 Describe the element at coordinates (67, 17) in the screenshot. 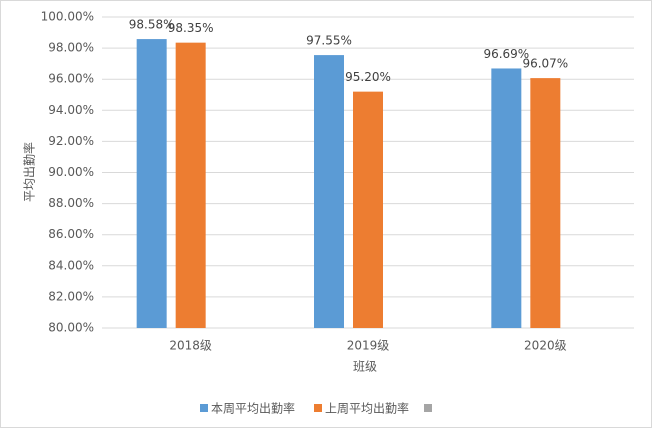

I see `y-tick-label: 100.00%` at that location.